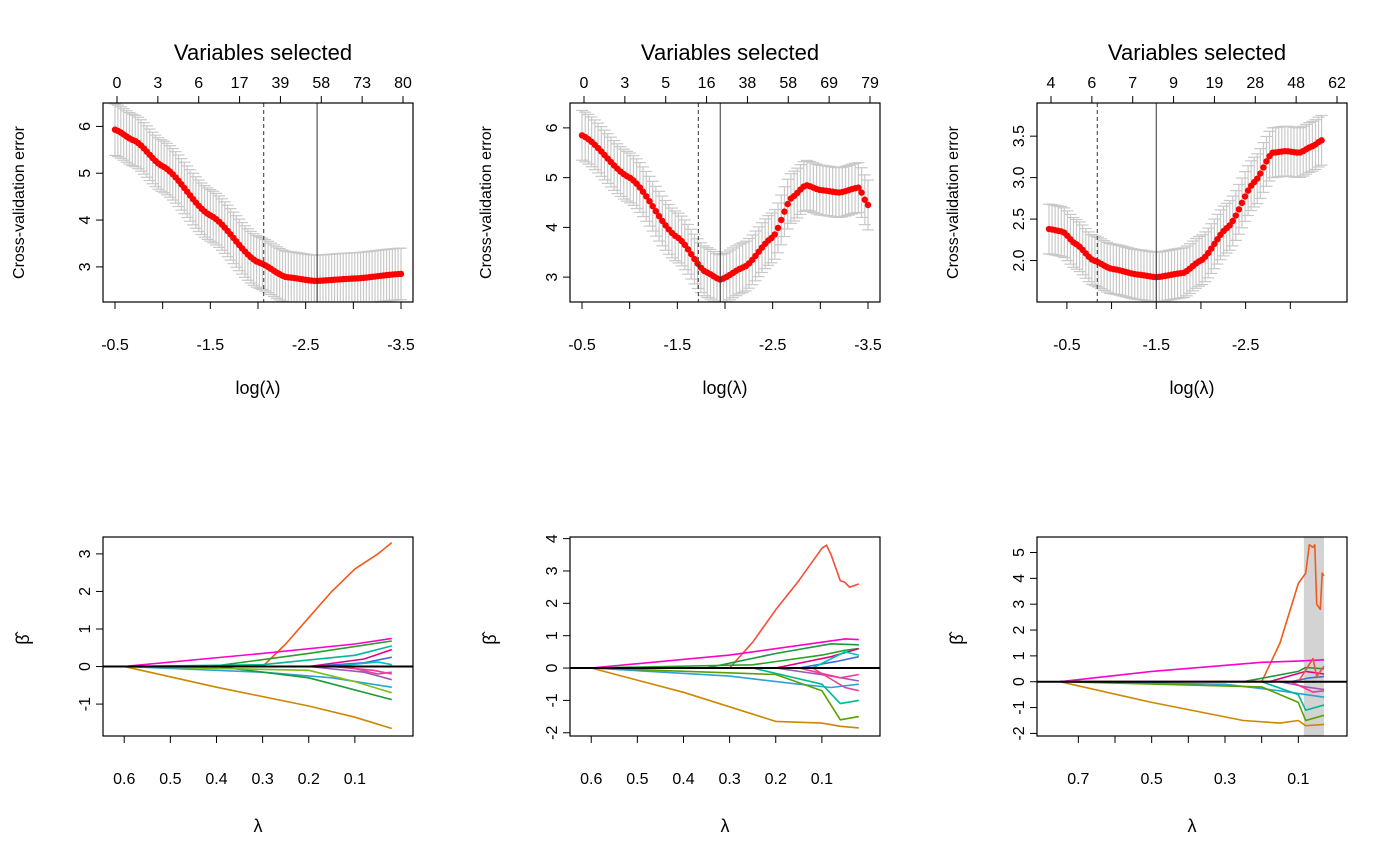  Describe the element at coordinates (1078, 779) in the screenshot. I see `x-tick-label: 0.7` at that location.